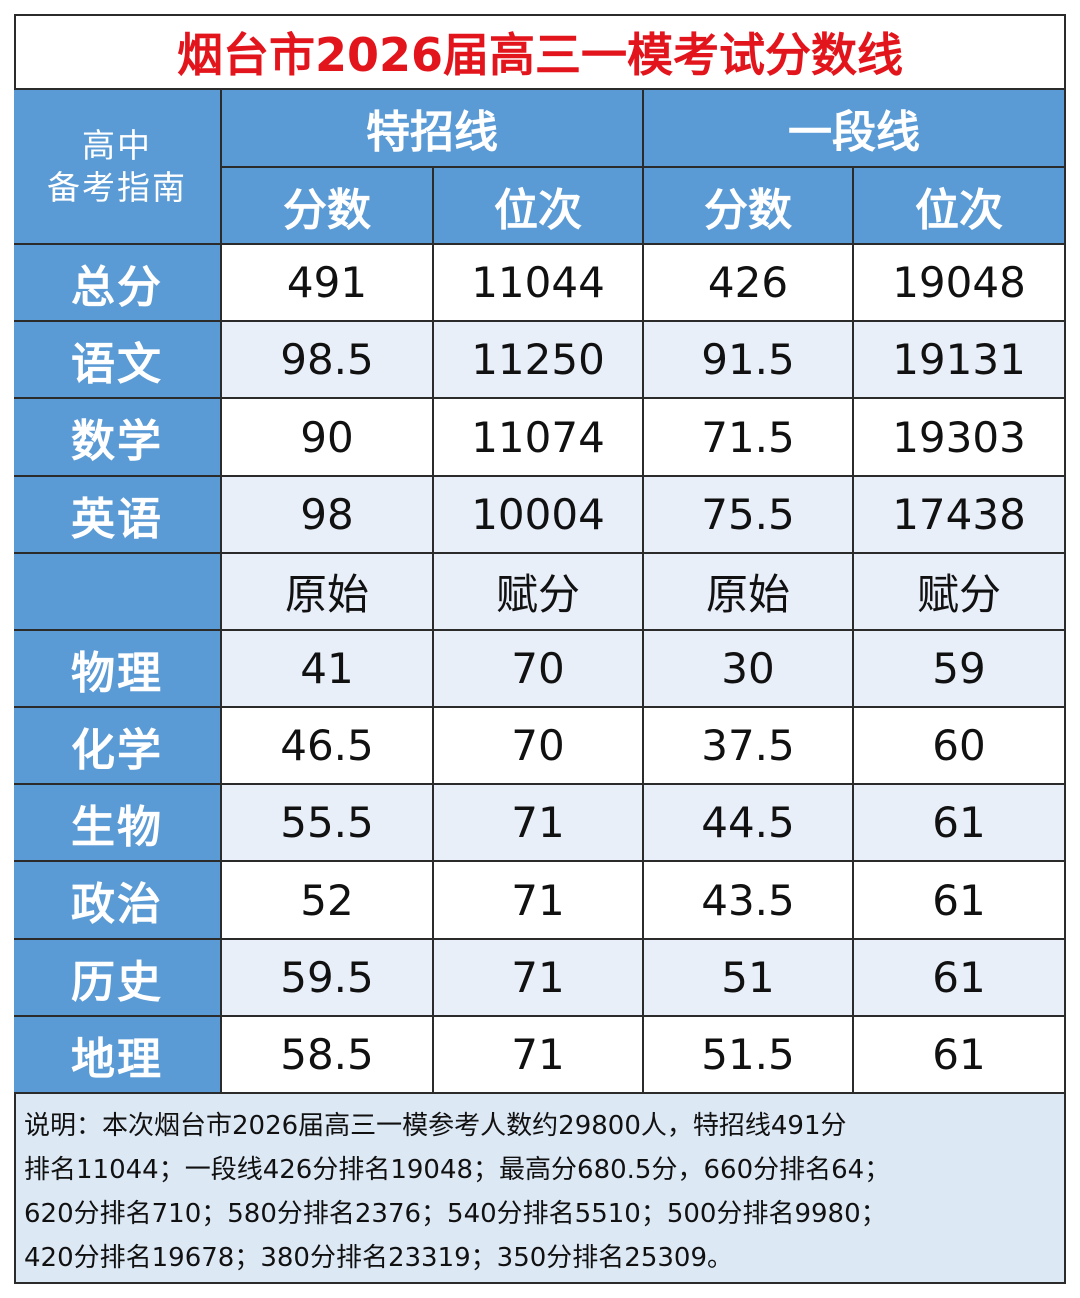  What do you see at coordinates (749, 746) in the screenshot?
I see `score-cell: 37.5` at bounding box center [749, 746].